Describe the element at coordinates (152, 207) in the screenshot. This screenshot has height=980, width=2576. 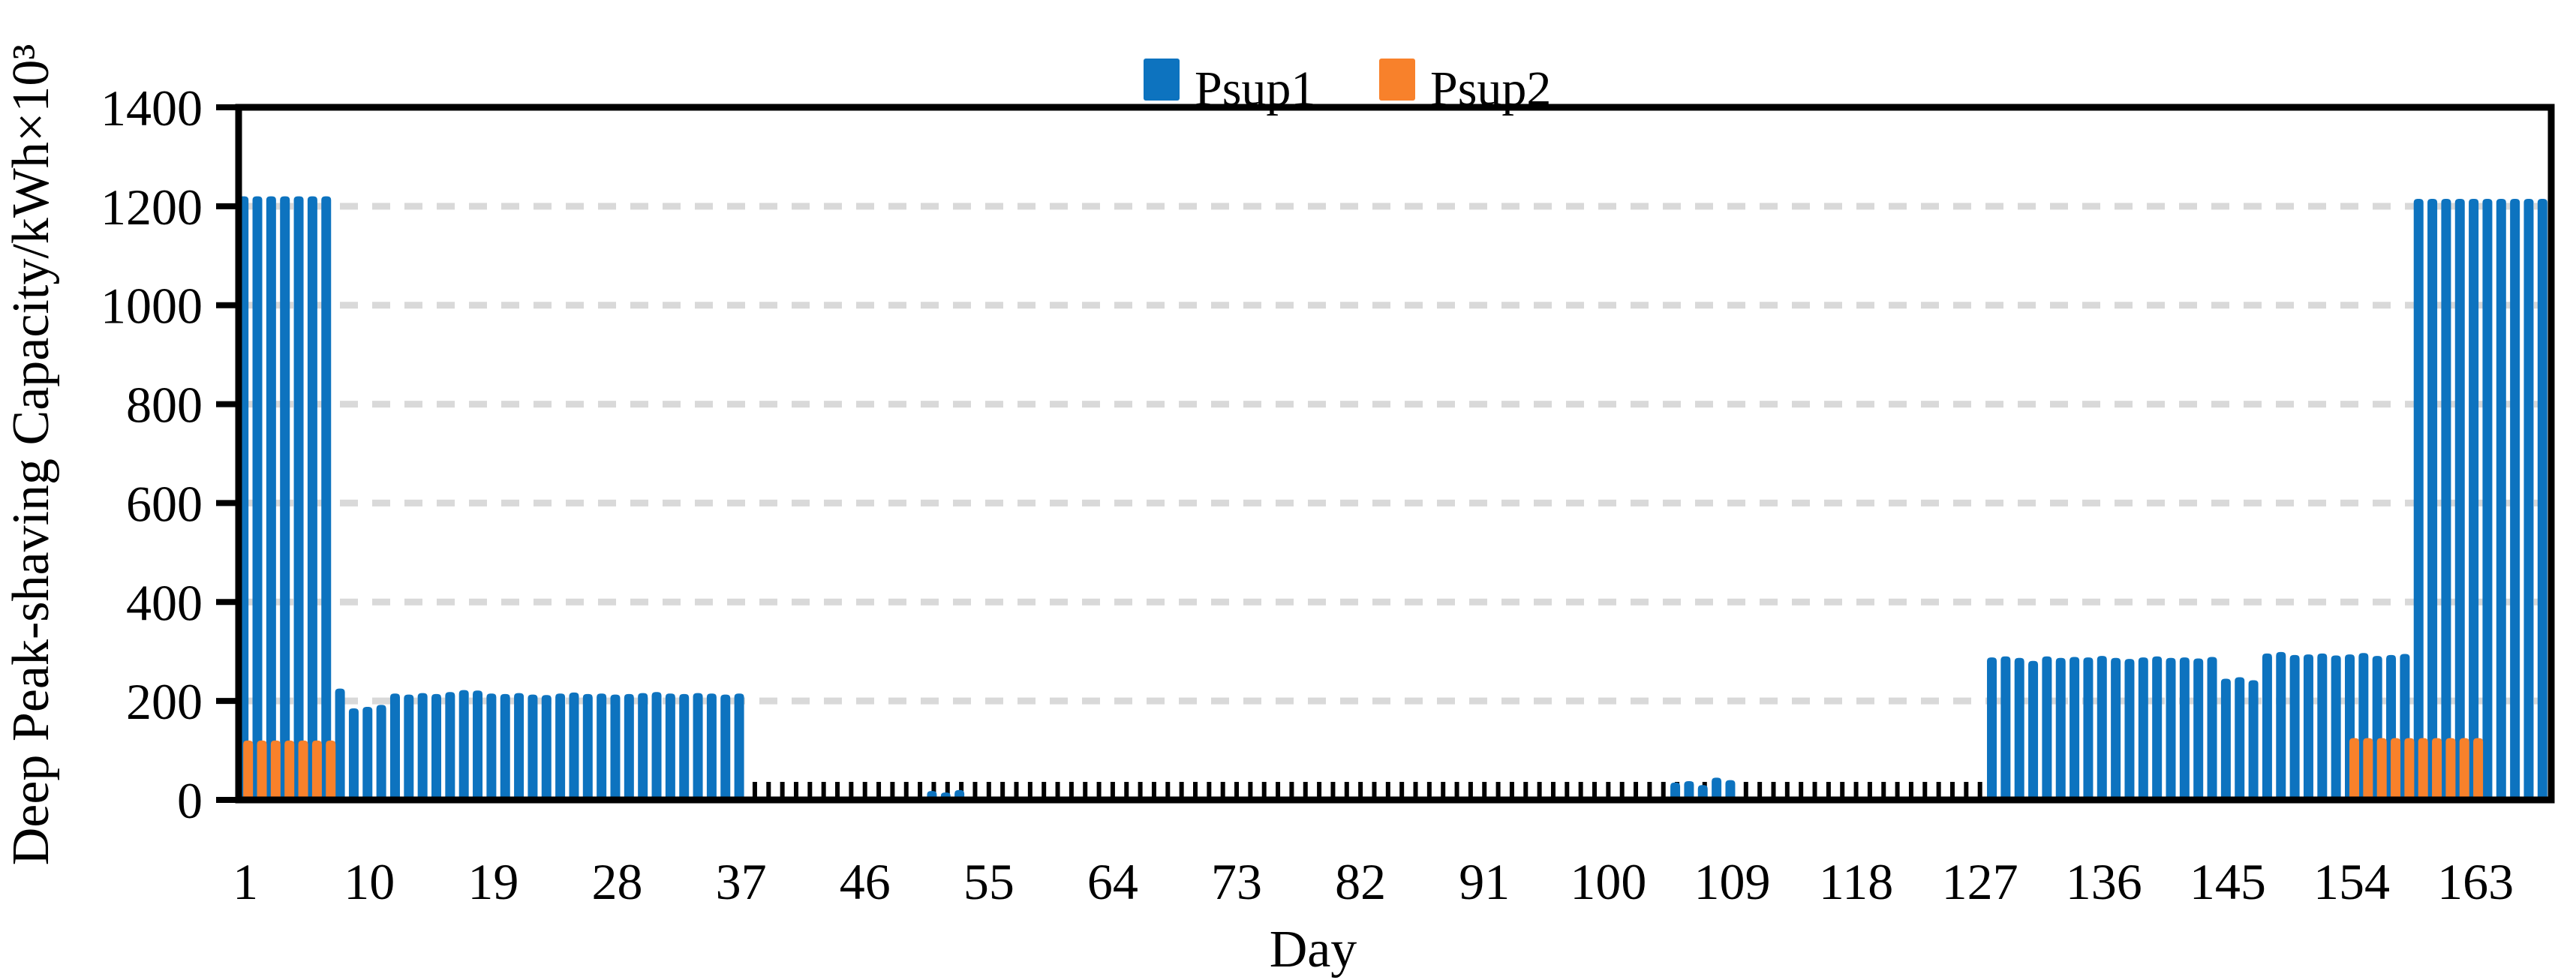
I see `y-tick-label-1200: 1200` at that location.